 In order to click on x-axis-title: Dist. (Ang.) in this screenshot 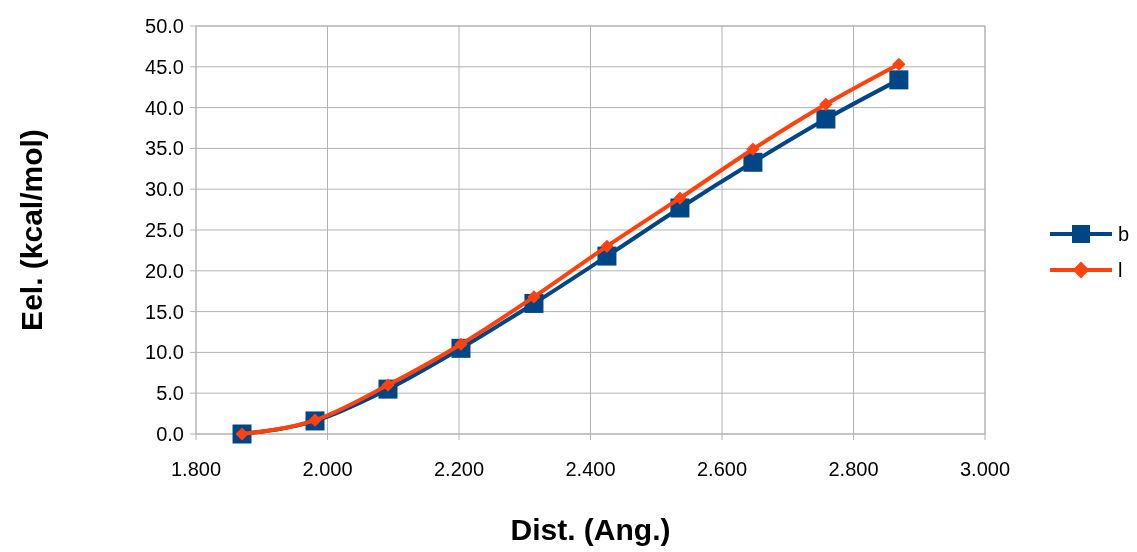, I will do `click(590, 529)`.